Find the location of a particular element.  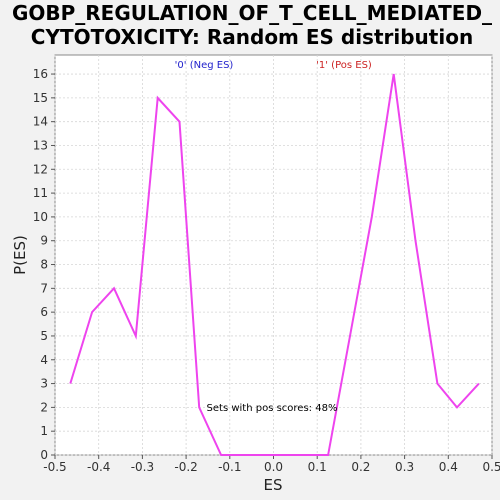

legend-pos-es: '1' (Pos ES) is located at coordinates (344, 65).